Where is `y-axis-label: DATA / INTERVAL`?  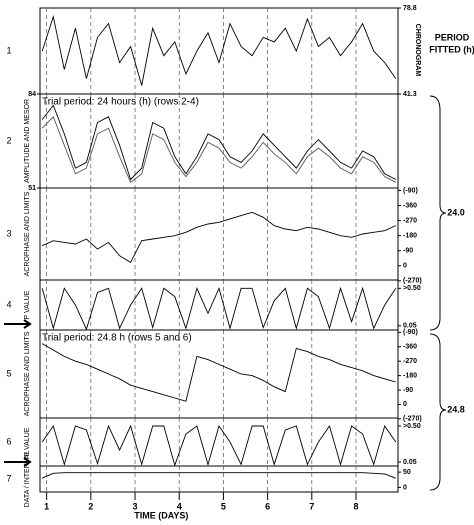
y-axis-label: DATA / INTERVAL is located at coordinates (27, 479).